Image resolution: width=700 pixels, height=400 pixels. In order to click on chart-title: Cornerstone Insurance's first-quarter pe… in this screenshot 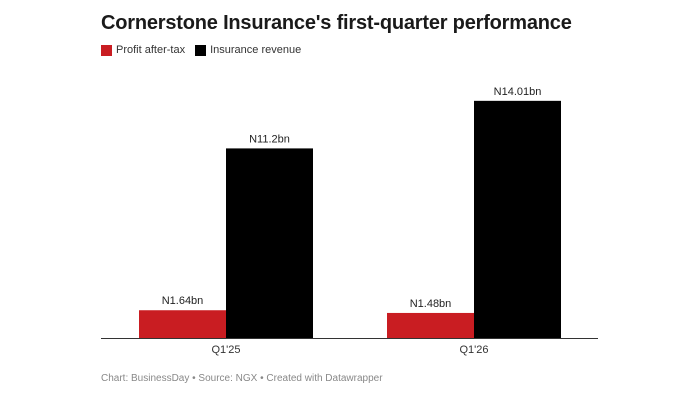, I will do `click(336, 23)`.